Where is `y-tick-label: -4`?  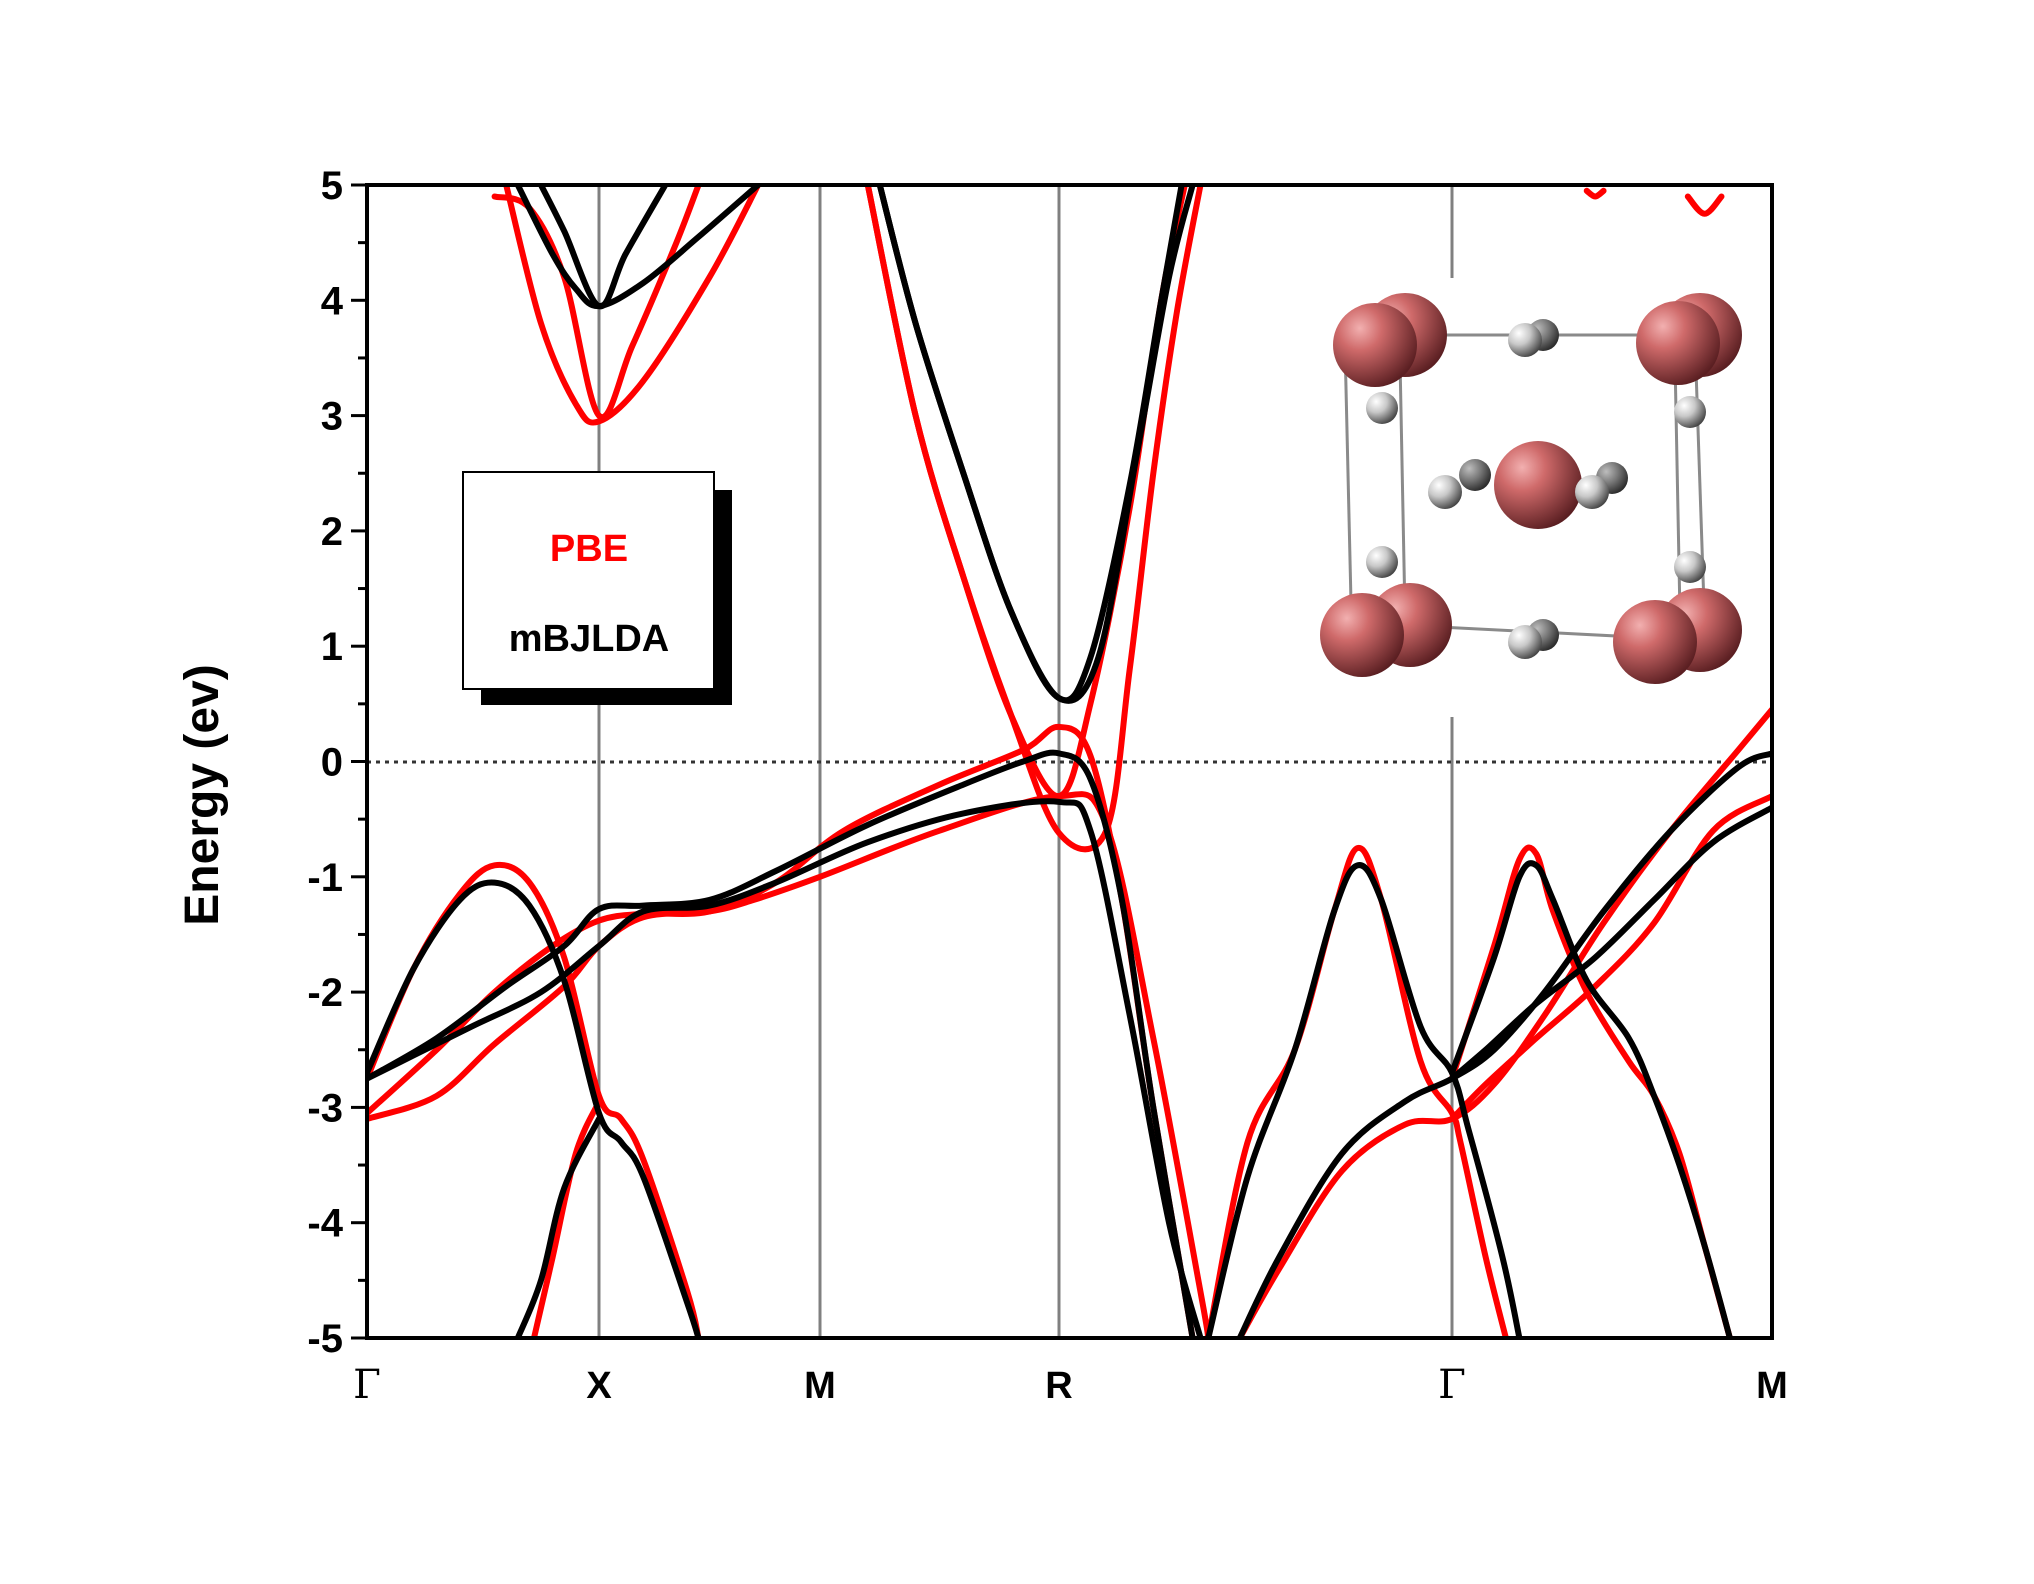 y-tick-label: -4 is located at coordinates (325, 1224).